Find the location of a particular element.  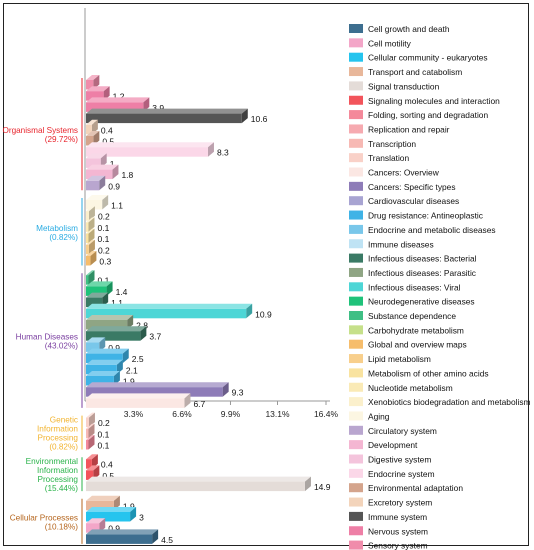

bar-value-label: 2.8 is located at coordinates (142, 326).